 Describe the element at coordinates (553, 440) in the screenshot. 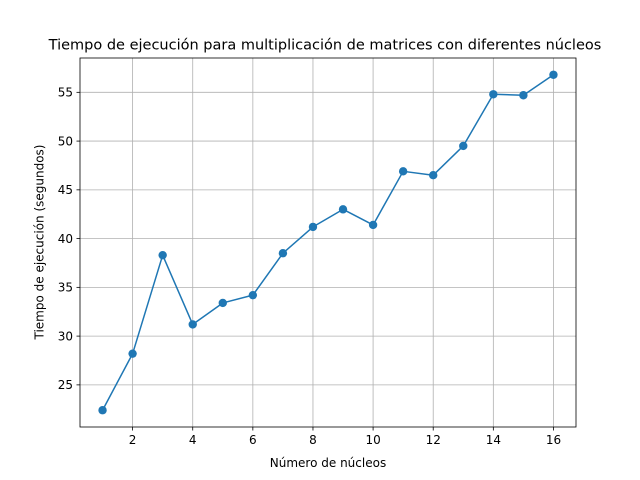

I see `x-tick-label: 16` at that location.